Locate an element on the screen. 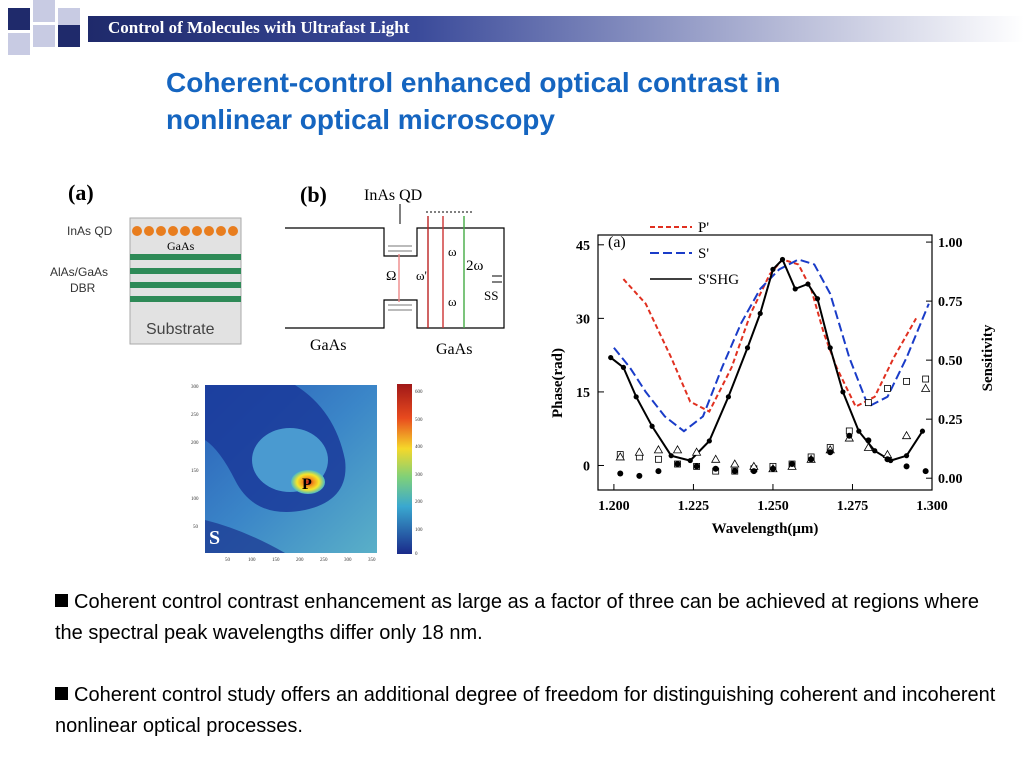 The image size is (1024, 773). y2-tick-label: 0.75 is located at coordinates (950, 302).